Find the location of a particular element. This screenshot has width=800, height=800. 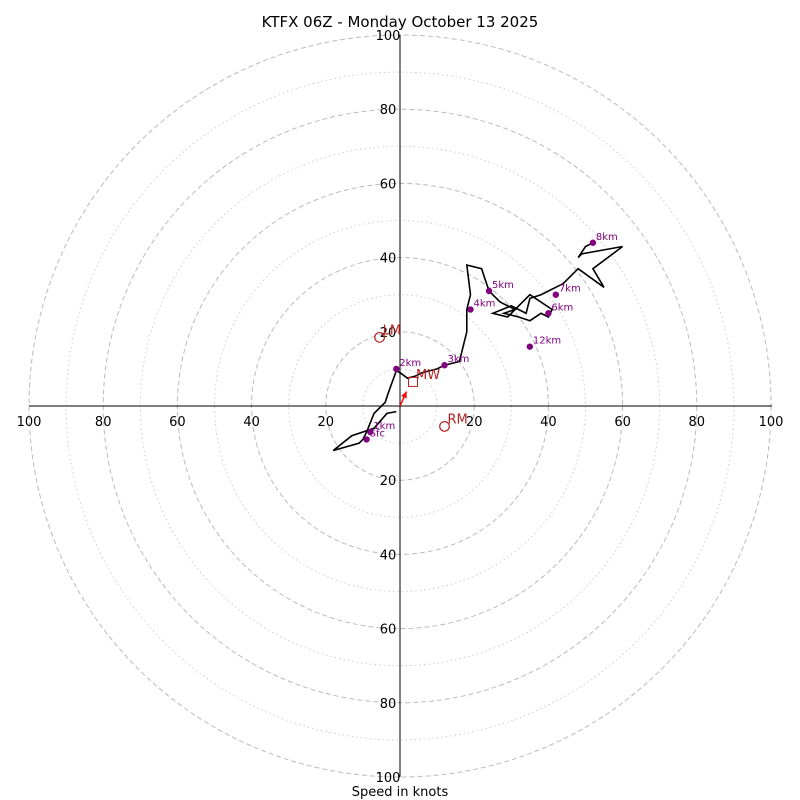

hodograph-trace-group is located at coordinates (478, 347).